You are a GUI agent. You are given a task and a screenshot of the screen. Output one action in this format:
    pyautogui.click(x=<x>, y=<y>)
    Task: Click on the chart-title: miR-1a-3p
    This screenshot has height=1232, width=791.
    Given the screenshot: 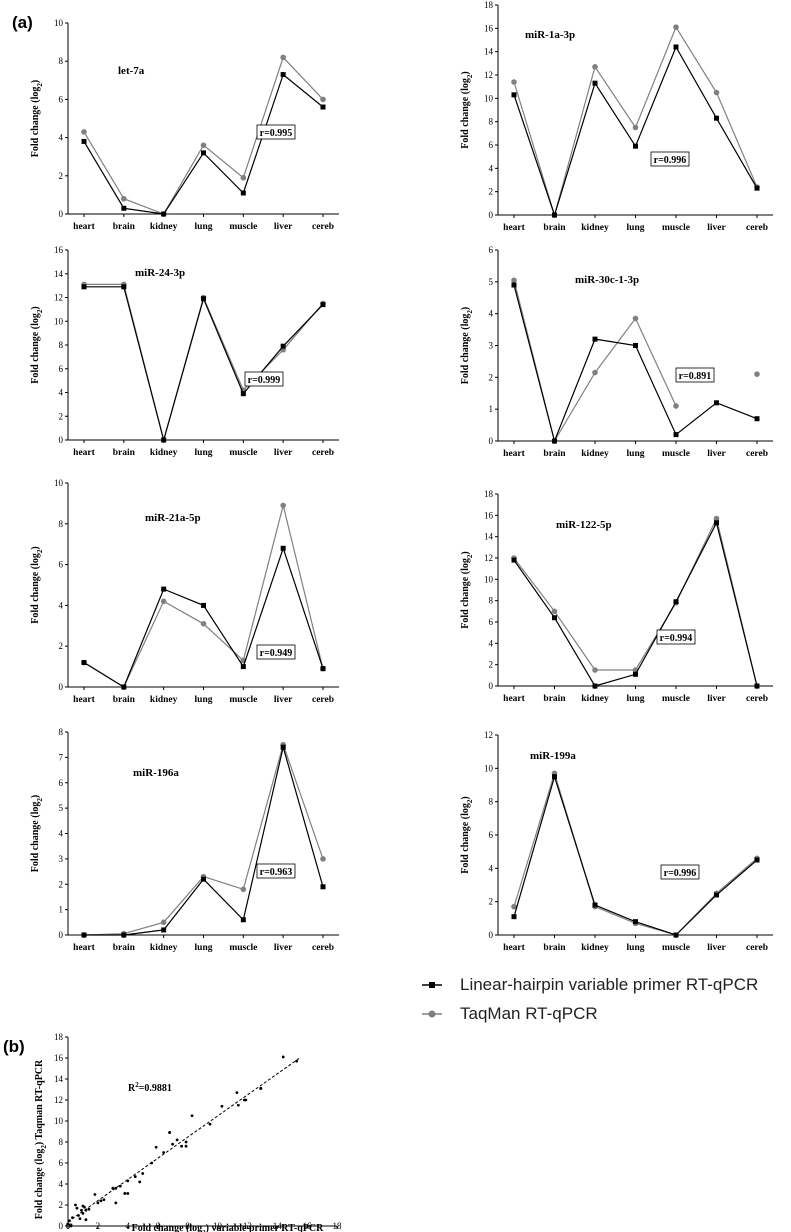 What is the action you would take?
    pyautogui.click(x=550, y=35)
    